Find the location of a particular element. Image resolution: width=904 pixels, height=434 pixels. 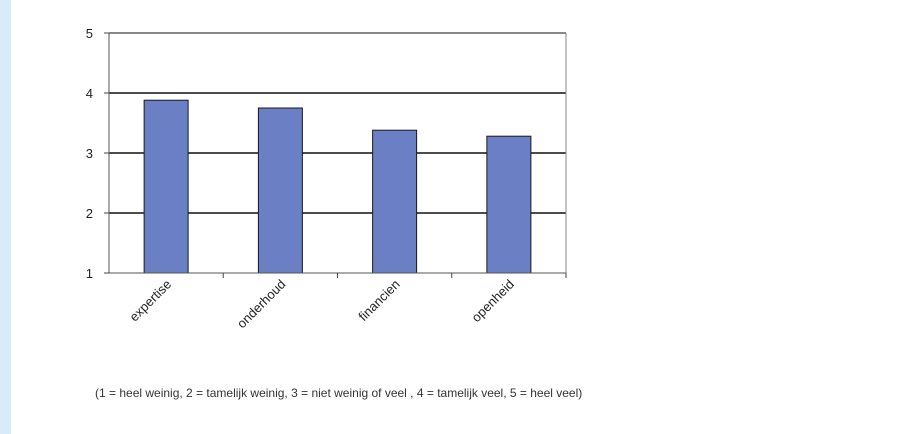

y-tick-labels: 1 2 3 4 5 is located at coordinates (89, 153).